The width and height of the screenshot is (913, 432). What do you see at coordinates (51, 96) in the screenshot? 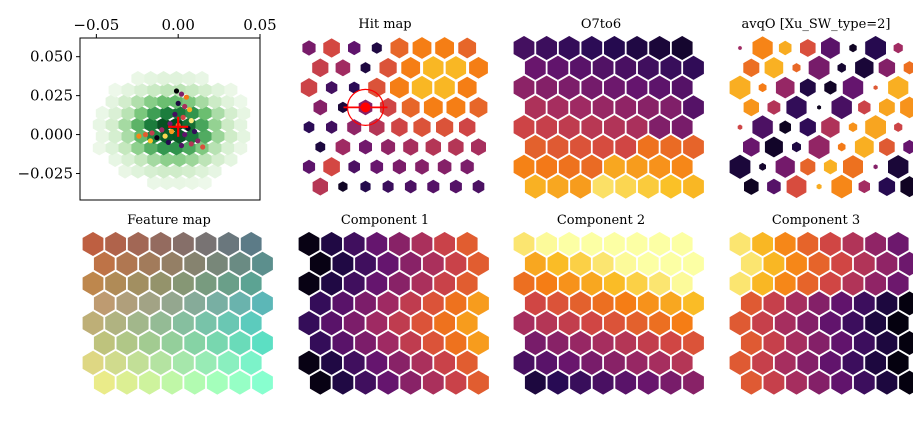
I see `y-tick-label: 0.025` at bounding box center [51, 96].